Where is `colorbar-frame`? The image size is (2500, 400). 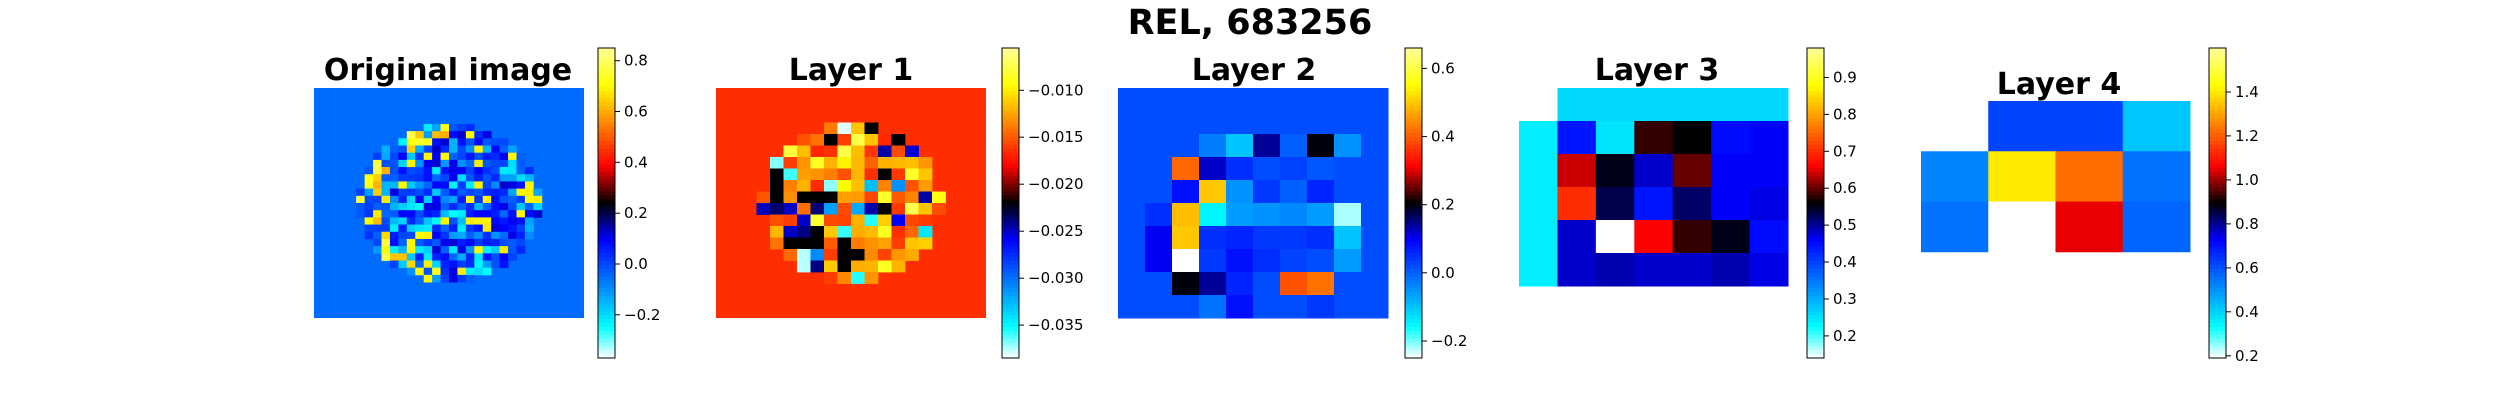
colorbar-frame is located at coordinates (1815, 203).